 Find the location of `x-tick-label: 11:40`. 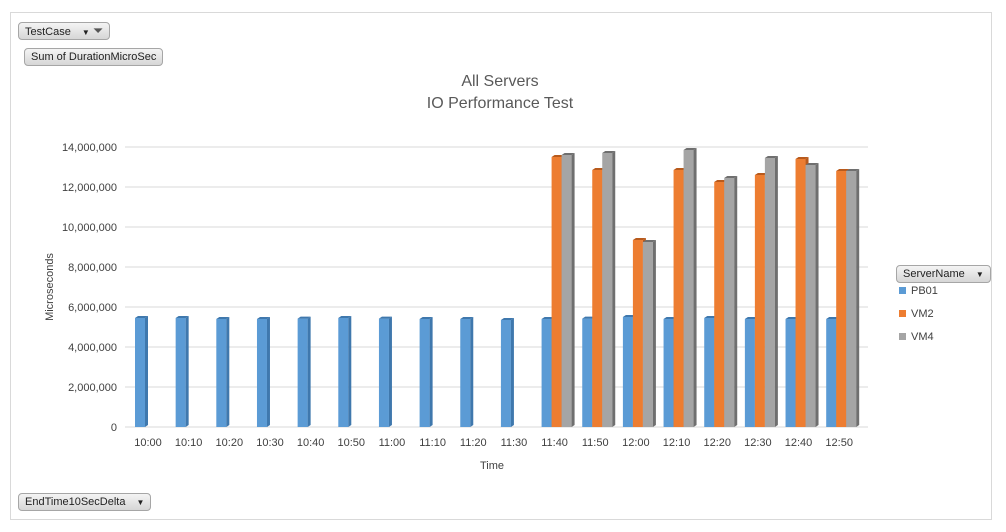

x-tick-label: 11:40 is located at coordinates (554, 443).